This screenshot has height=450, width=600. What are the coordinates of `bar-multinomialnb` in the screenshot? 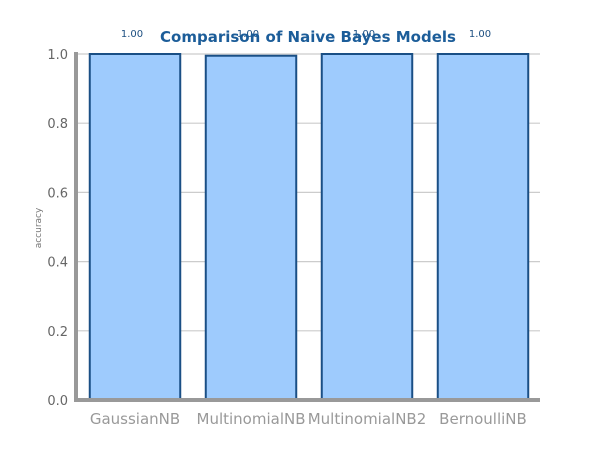 It's located at (251, 227).